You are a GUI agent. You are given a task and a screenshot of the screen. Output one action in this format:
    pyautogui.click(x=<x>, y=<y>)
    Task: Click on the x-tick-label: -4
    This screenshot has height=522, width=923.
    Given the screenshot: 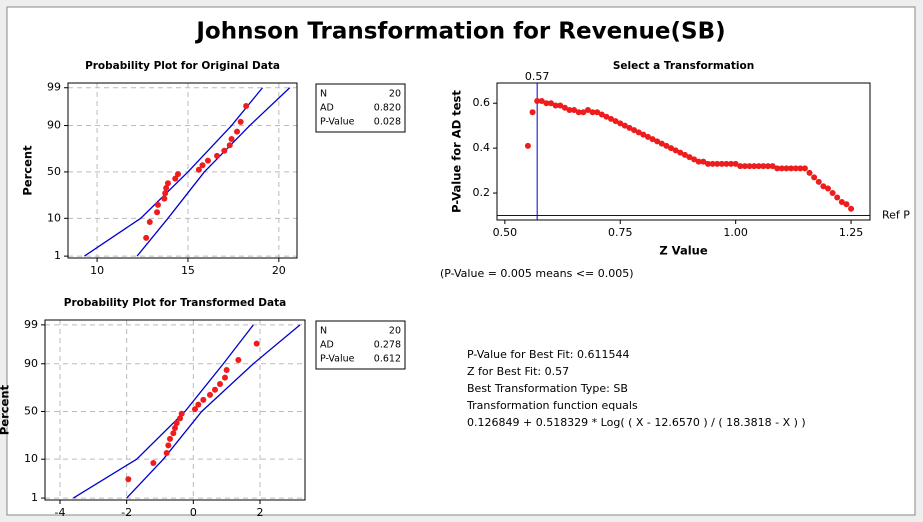 What is the action you would take?
    pyautogui.click(x=60, y=512)
    